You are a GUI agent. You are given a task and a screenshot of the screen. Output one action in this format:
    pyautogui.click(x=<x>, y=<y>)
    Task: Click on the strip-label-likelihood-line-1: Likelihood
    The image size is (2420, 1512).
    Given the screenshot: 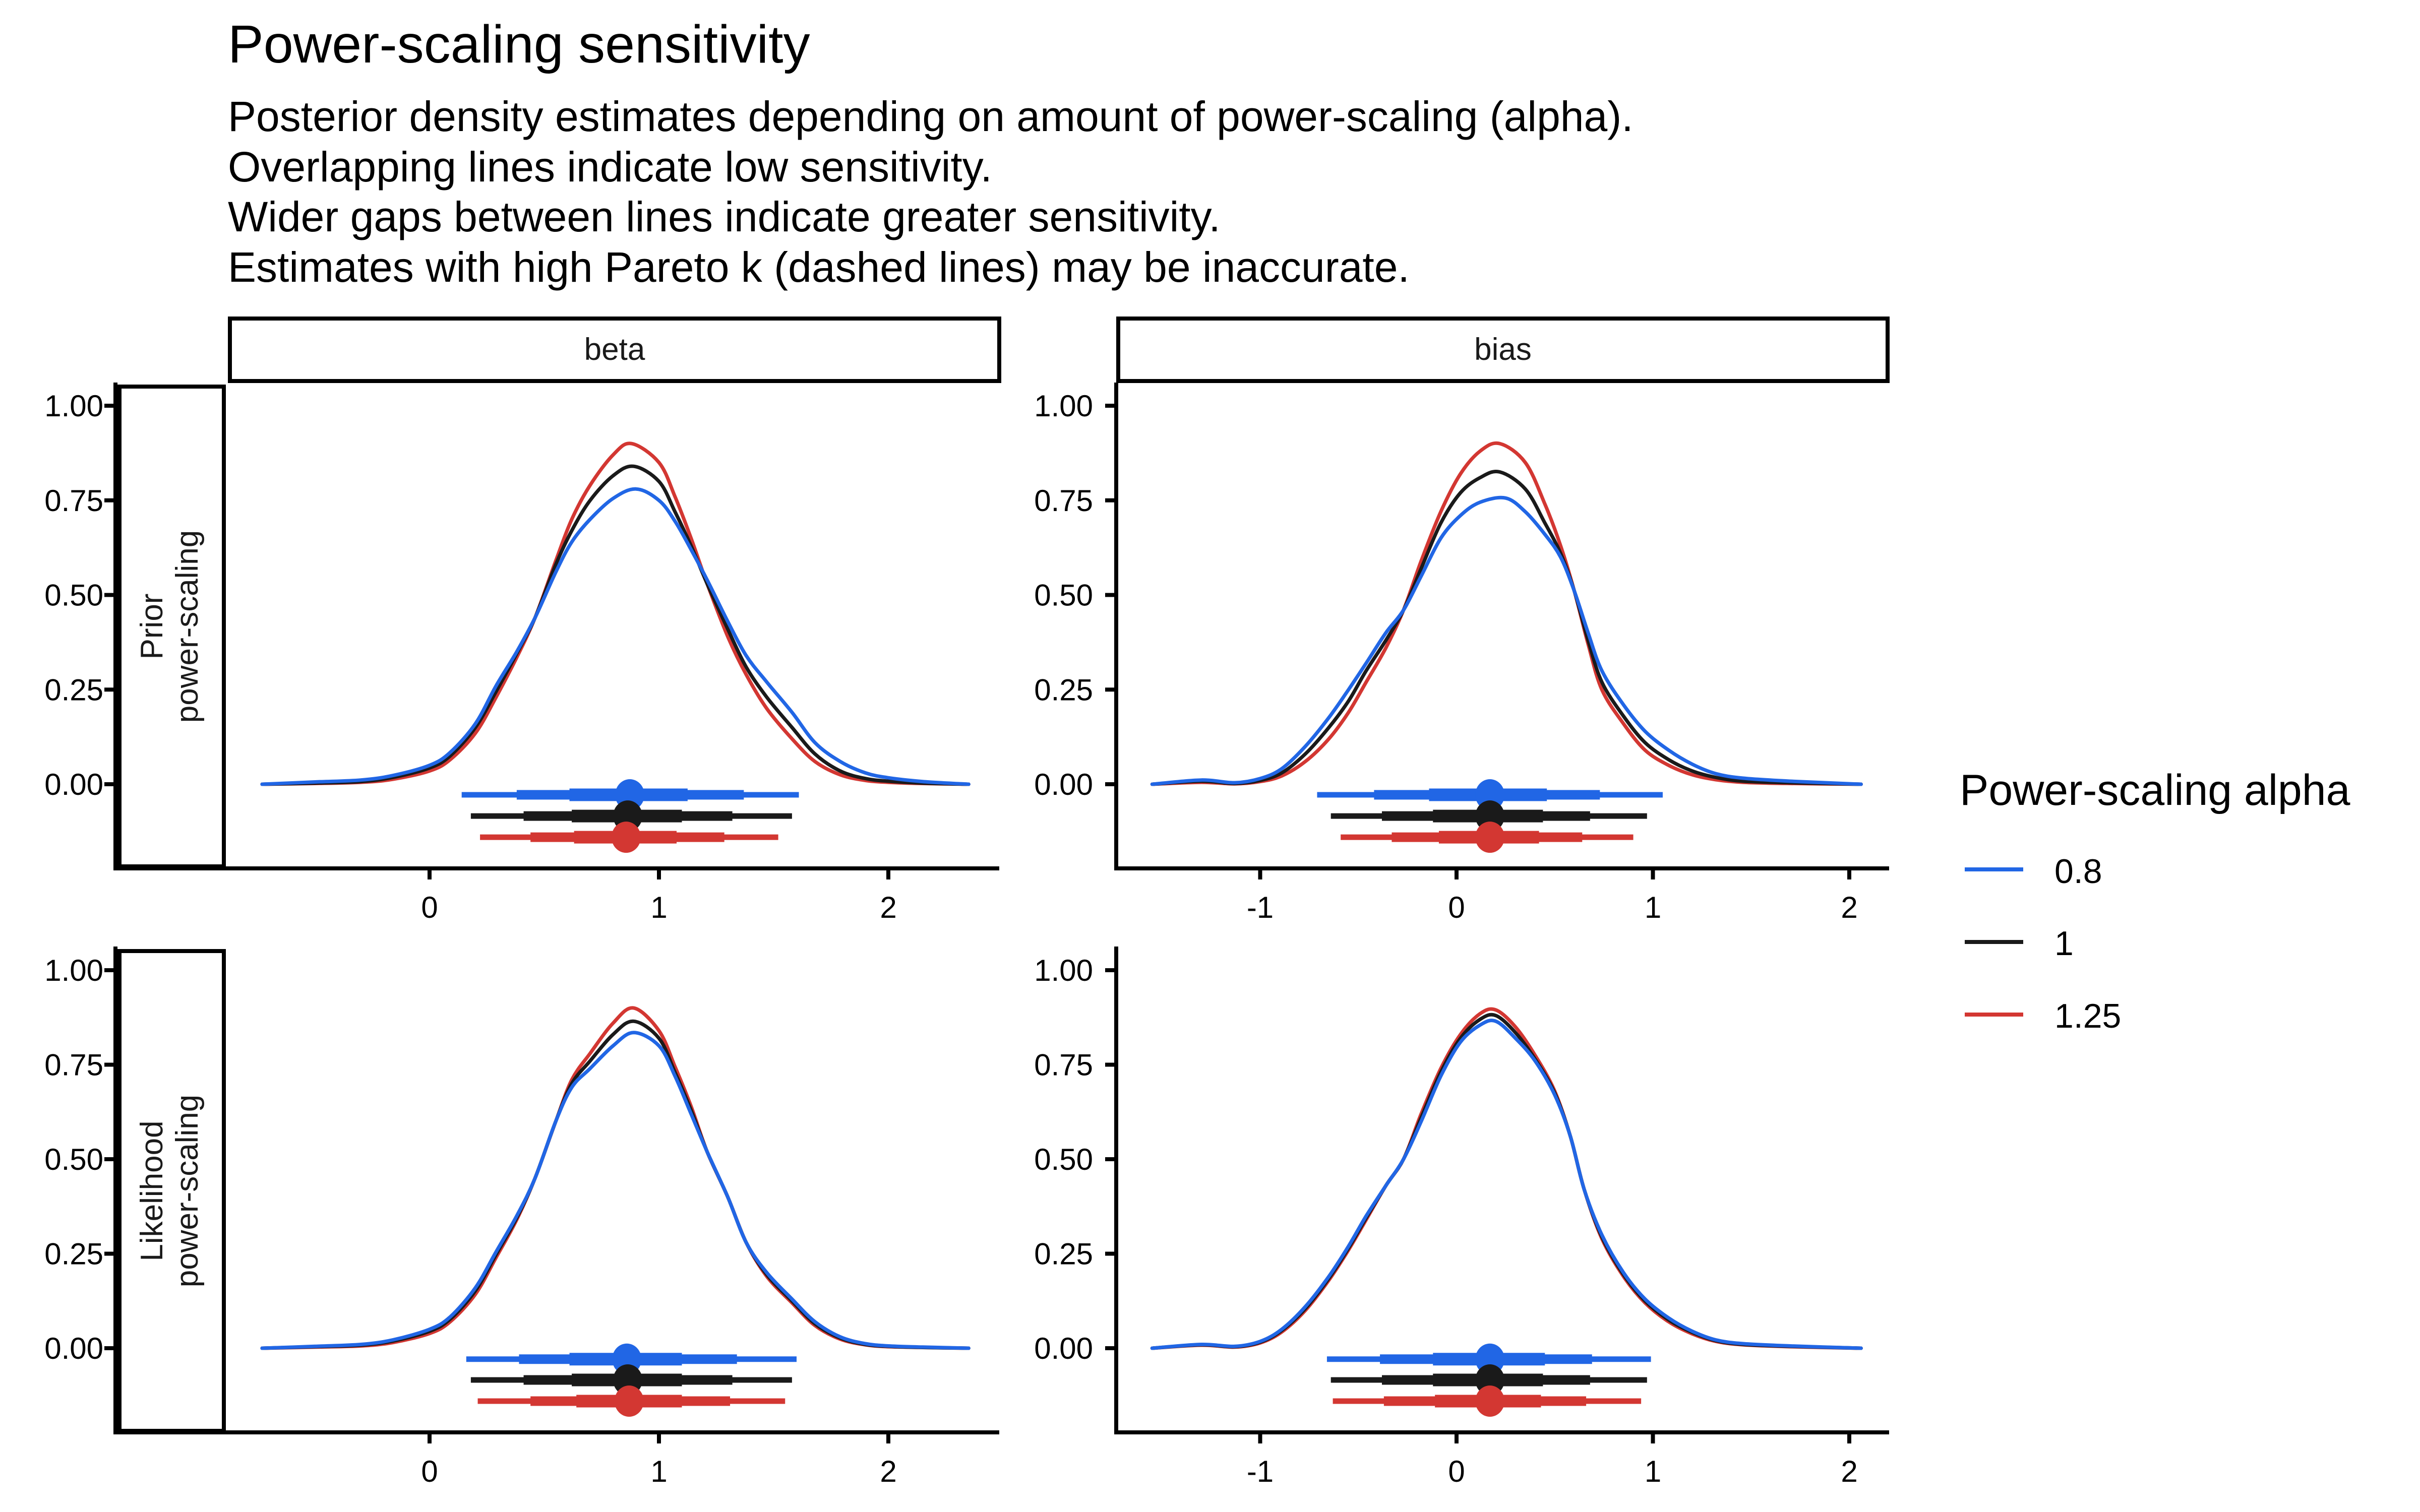 What is the action you would take?
    pyautogui.click(x=152, y=1190)
    